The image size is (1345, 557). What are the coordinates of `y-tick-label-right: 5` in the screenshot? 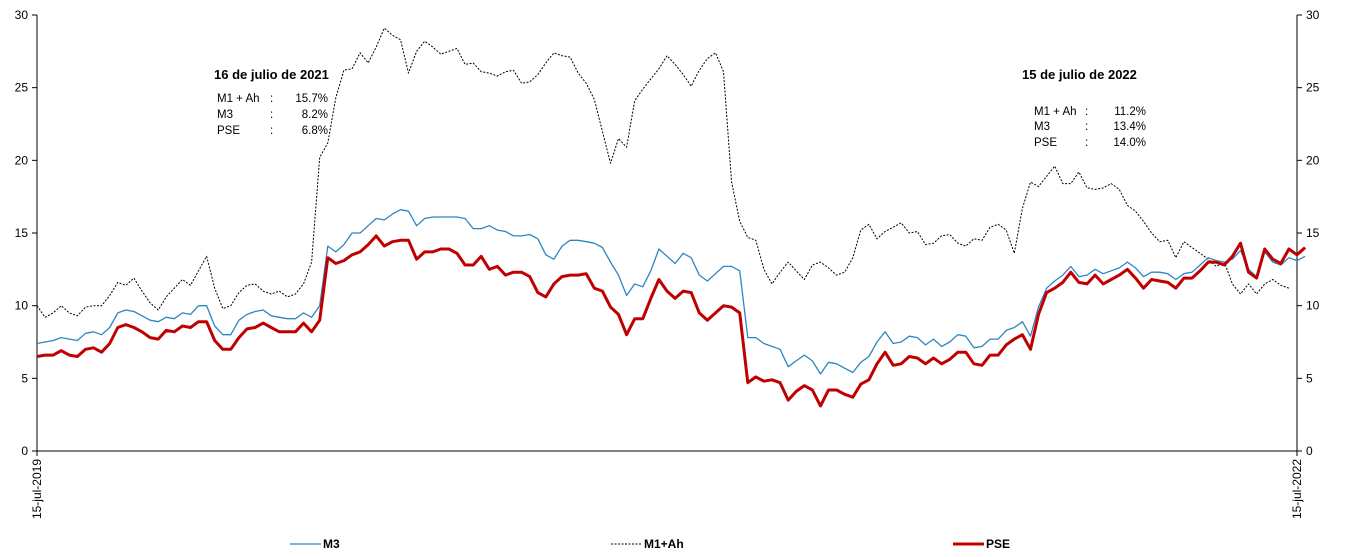 It's located at (1309, 378).